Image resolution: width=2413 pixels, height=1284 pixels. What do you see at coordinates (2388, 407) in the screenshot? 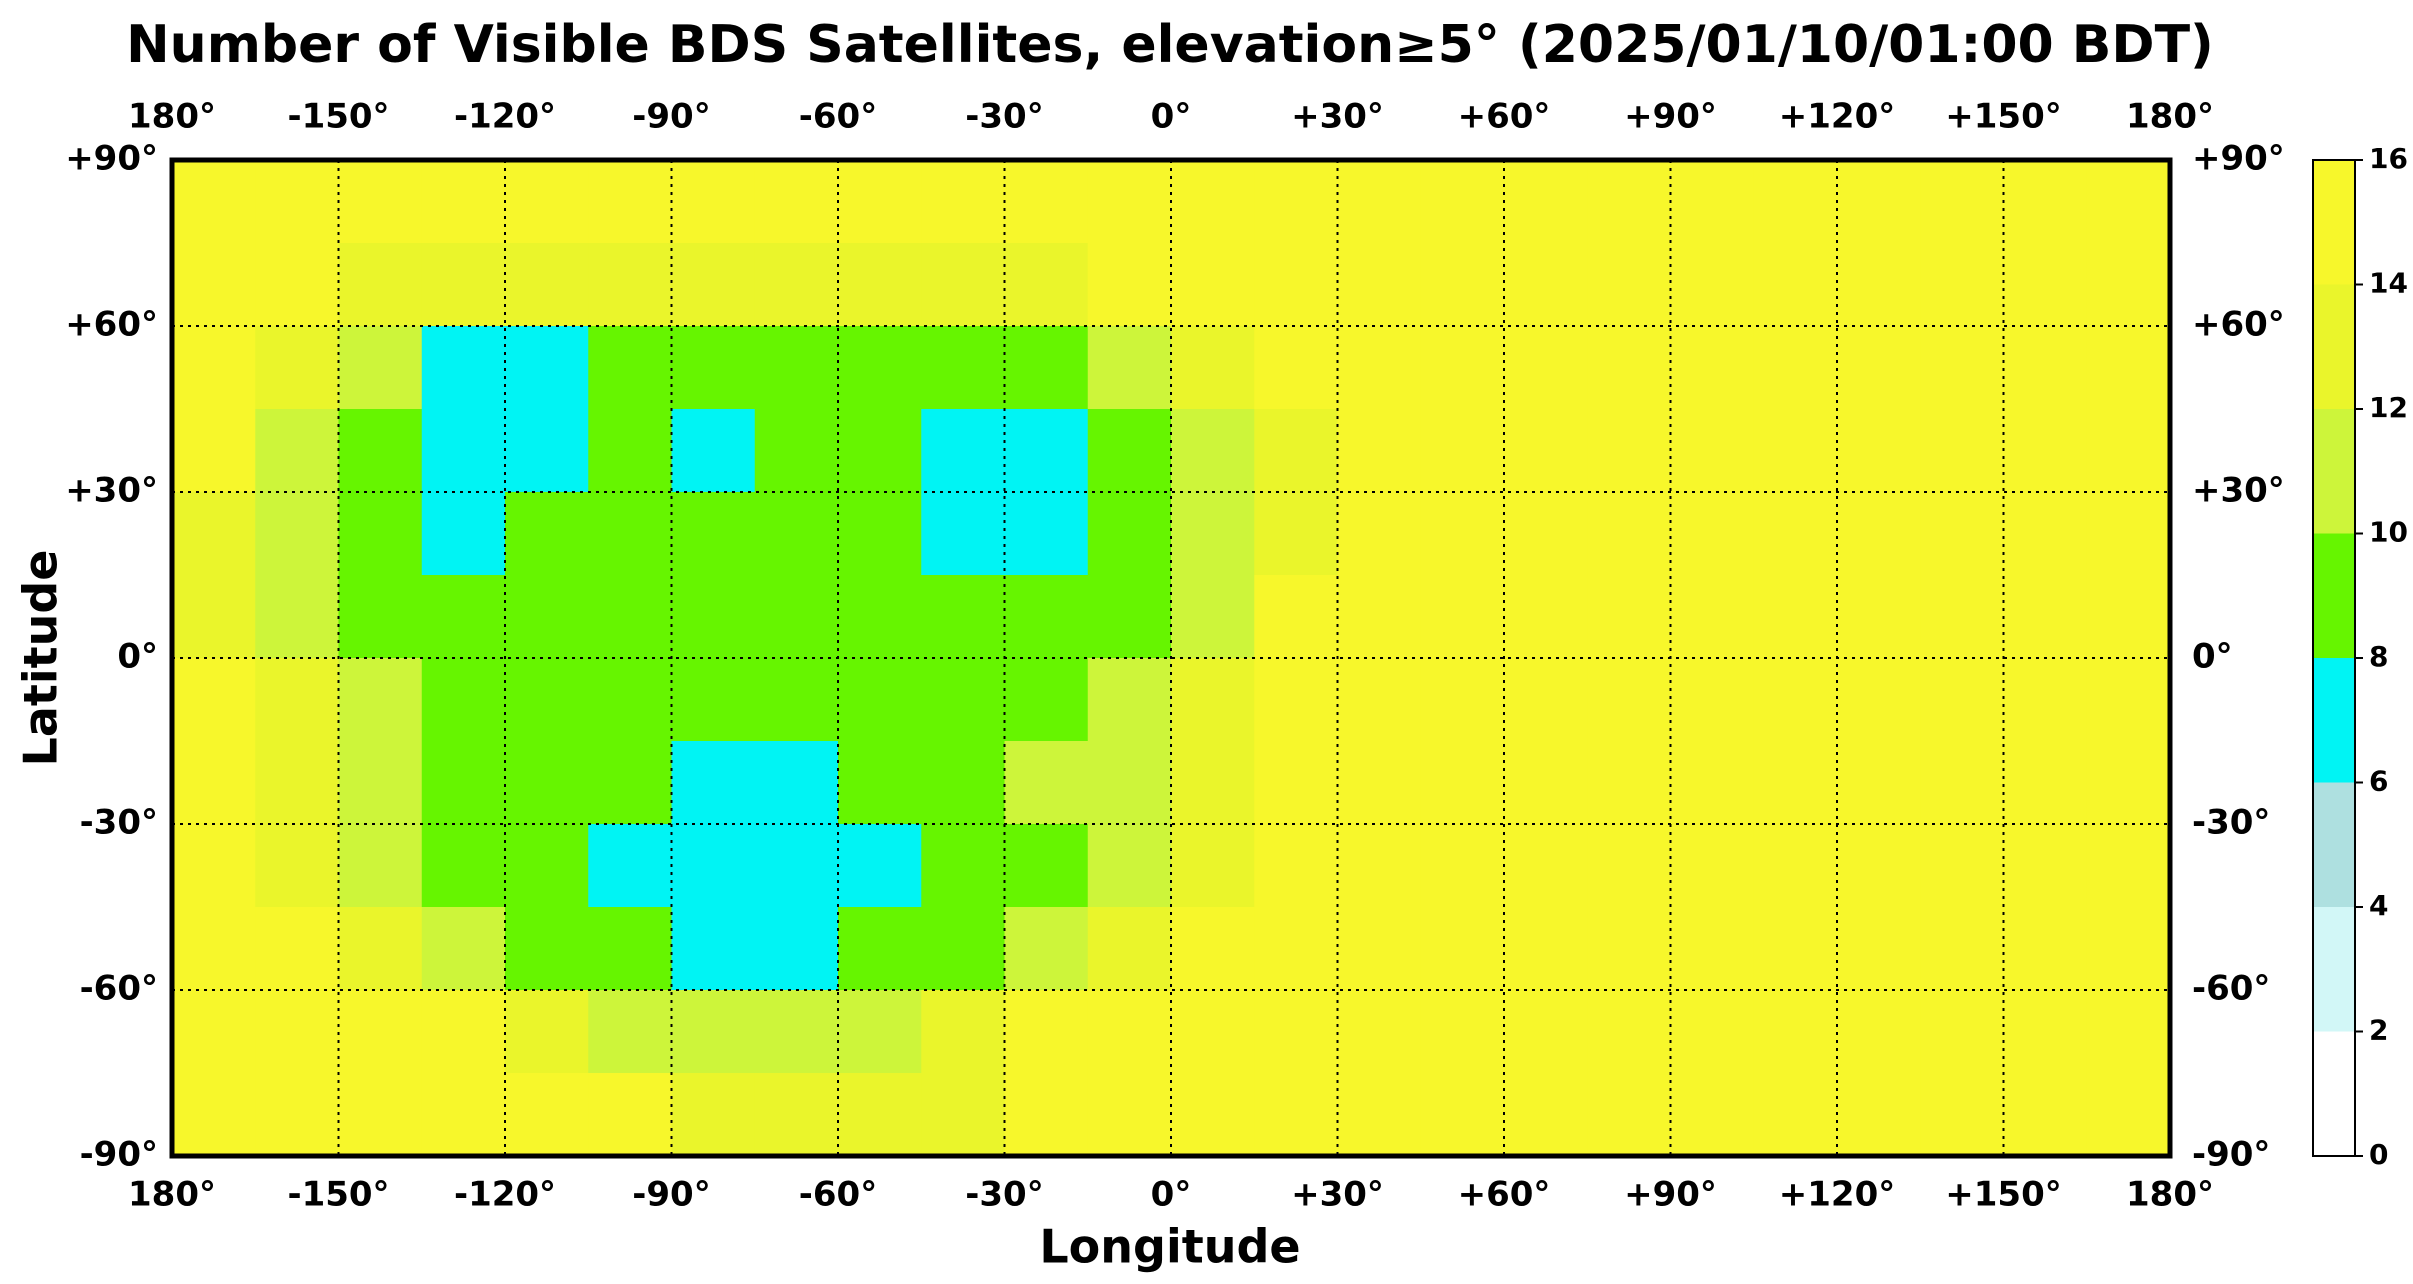
I see `colorbar-tick-label: 12` at bounding box center [2388, 407].